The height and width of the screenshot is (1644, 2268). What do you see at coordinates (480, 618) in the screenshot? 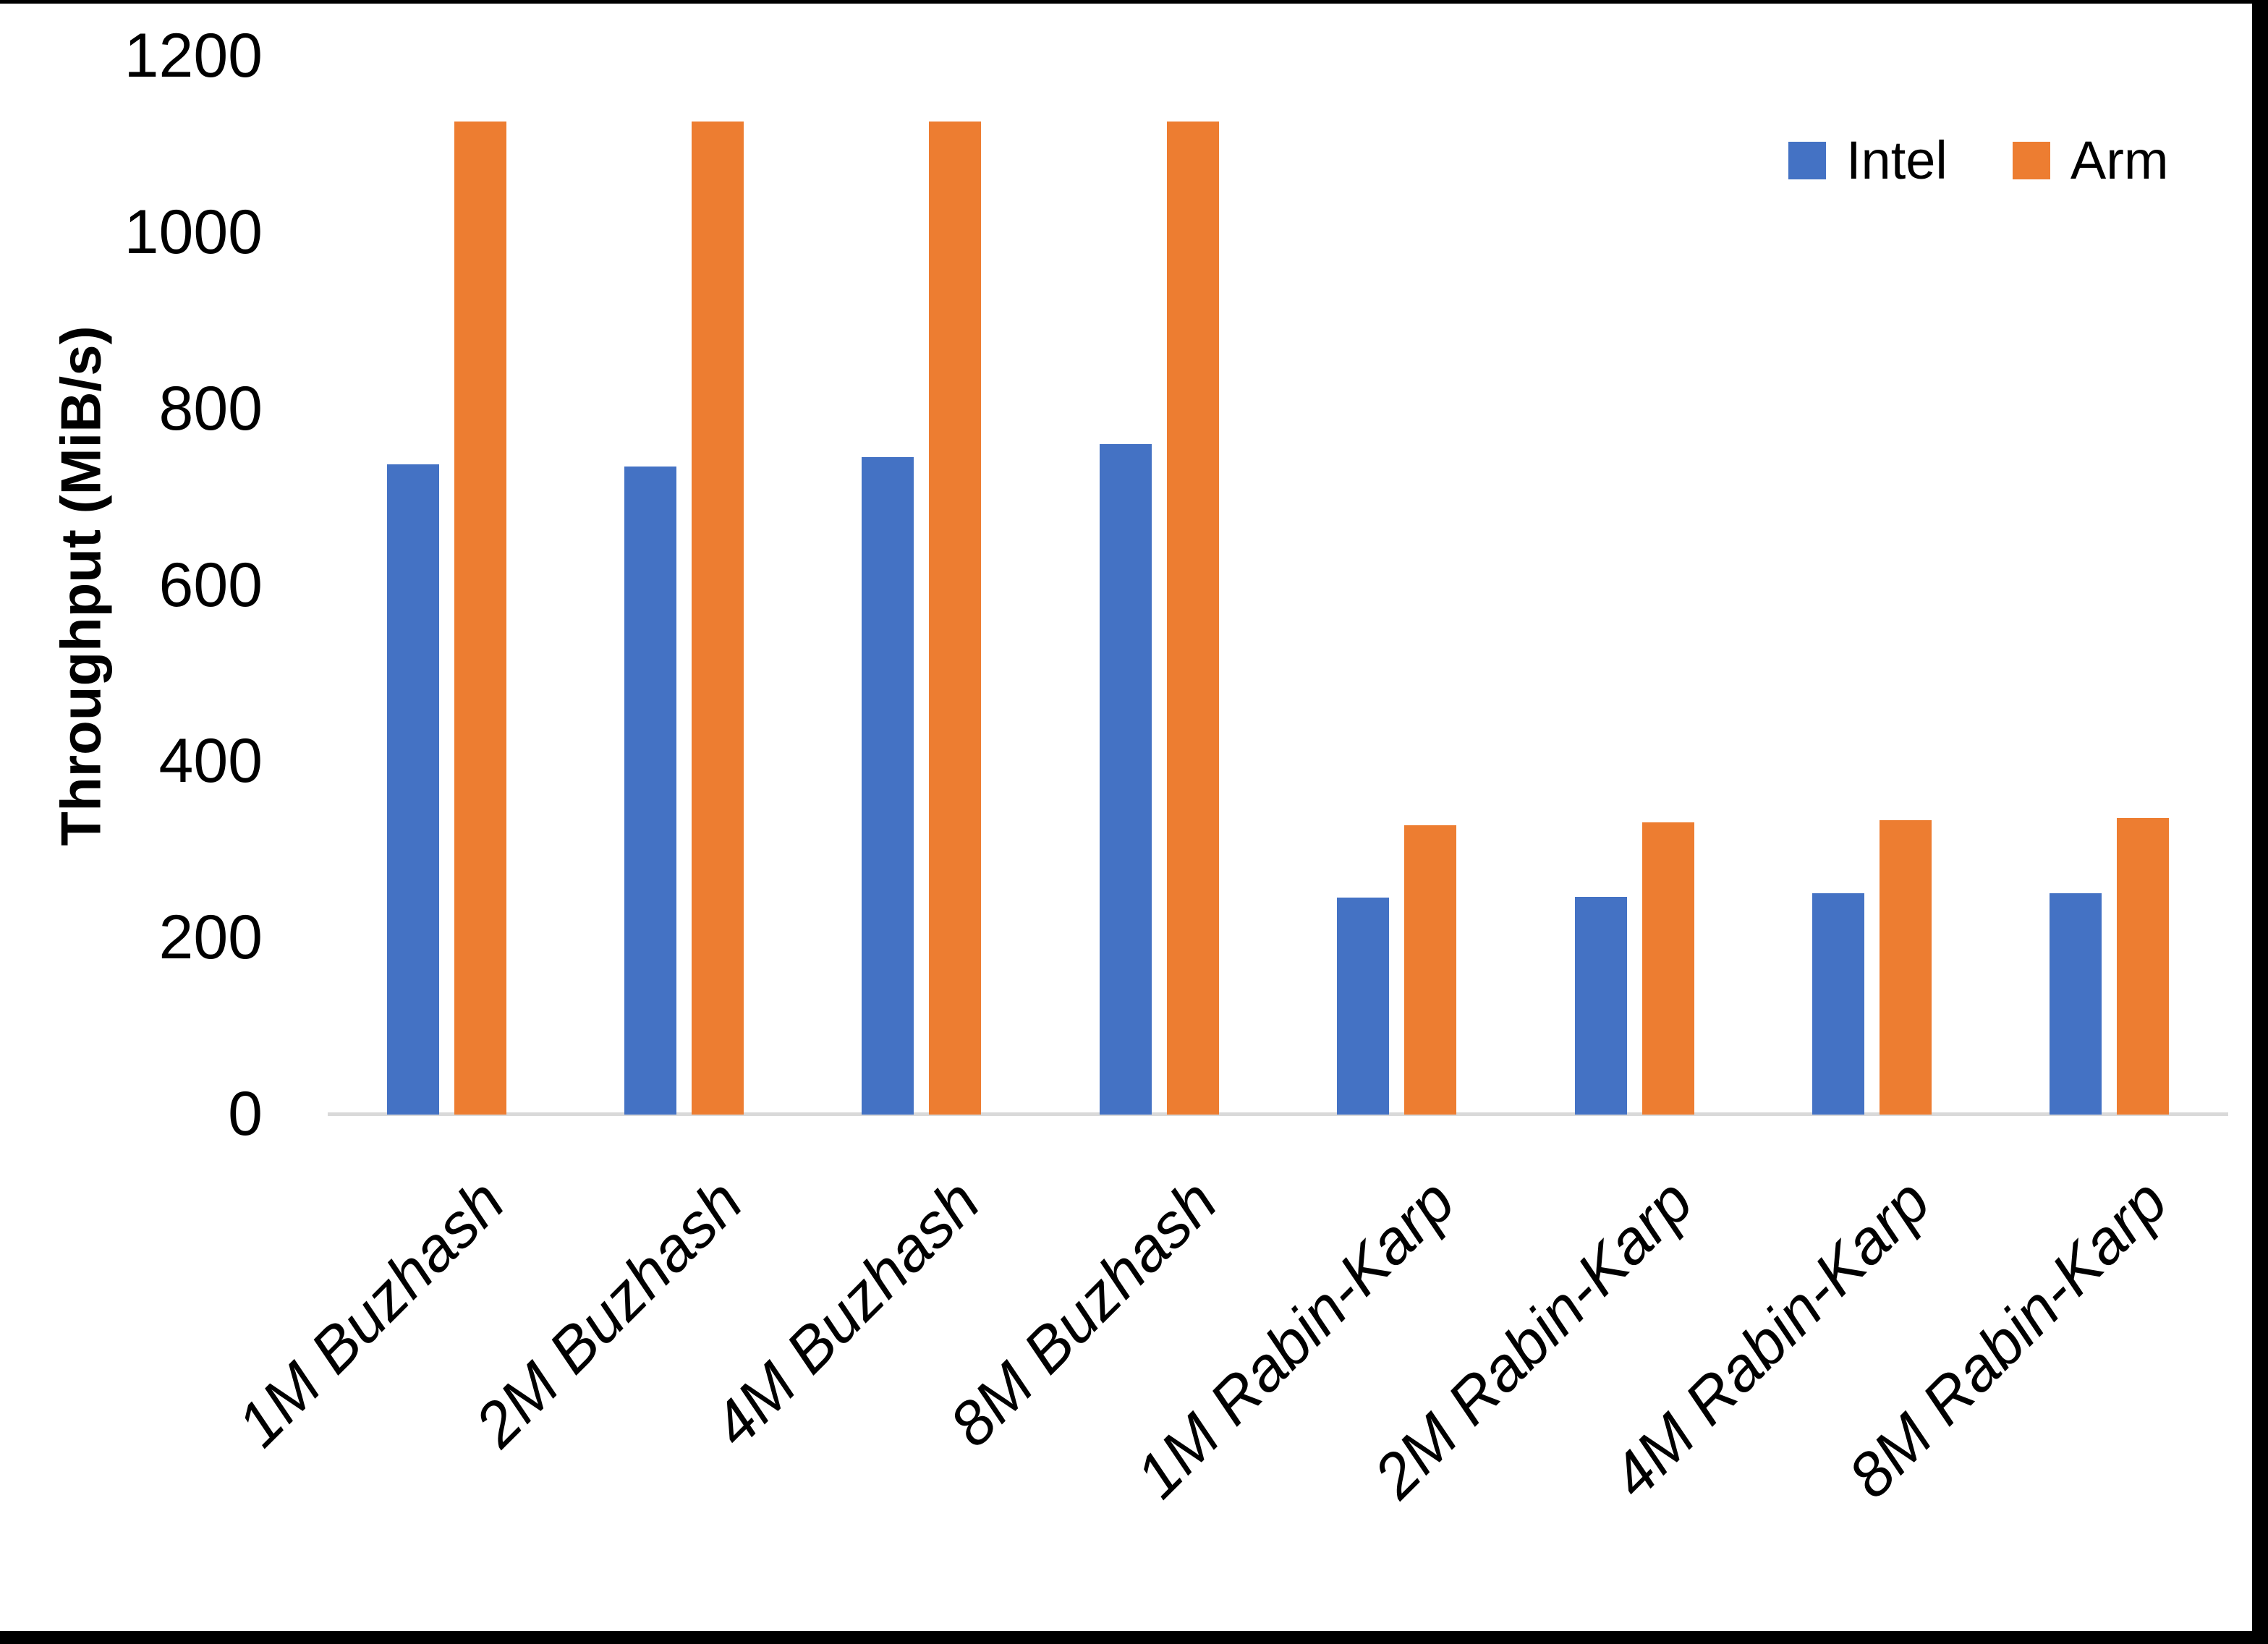
I see `bar-arm-1m-buzhash` at bounding box center [480, 618].